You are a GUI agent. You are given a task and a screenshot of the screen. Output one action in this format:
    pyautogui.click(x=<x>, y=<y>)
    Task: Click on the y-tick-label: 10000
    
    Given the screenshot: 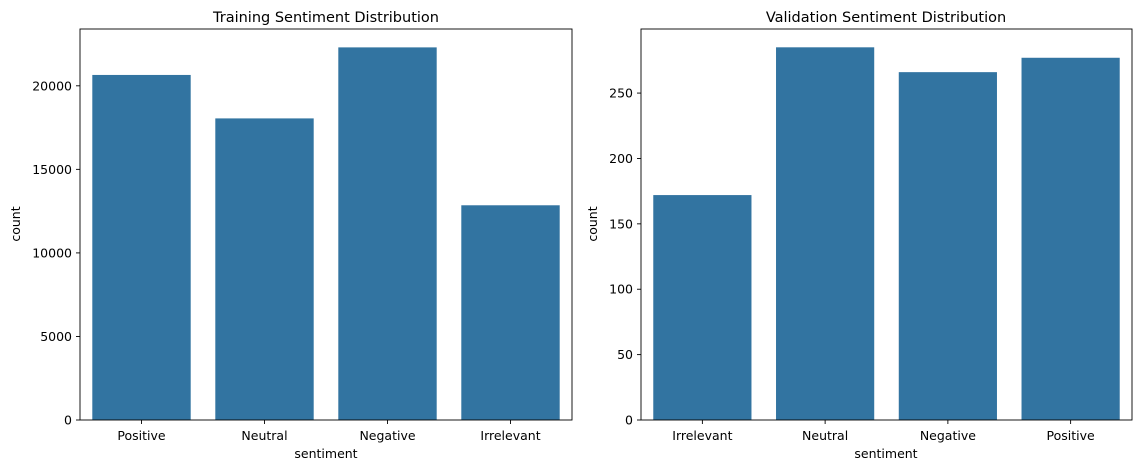 What is the action you would take?
    pyautogui.click(x=52, y=252)
    